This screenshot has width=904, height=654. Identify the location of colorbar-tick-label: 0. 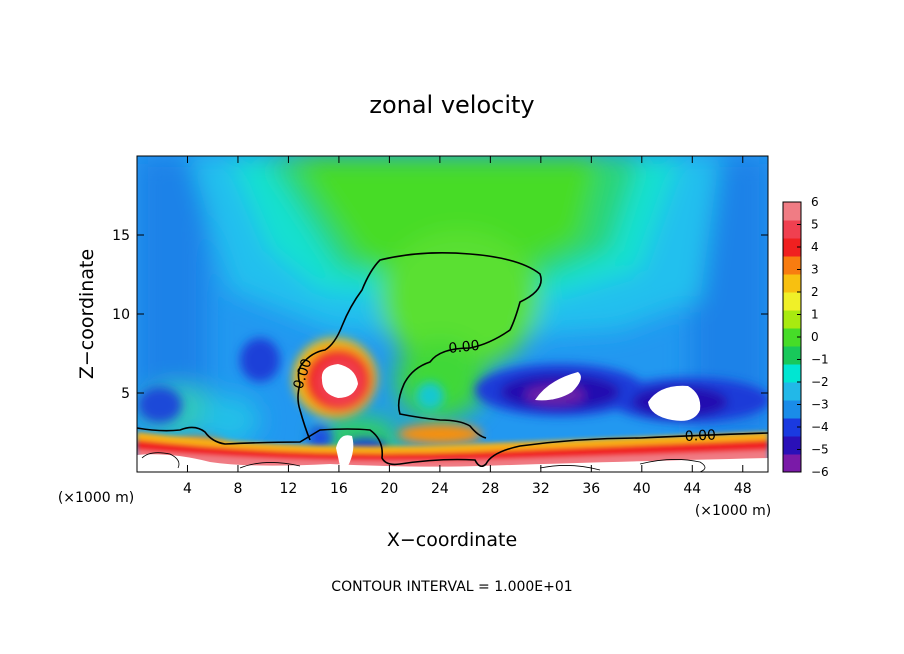
(815, 337).